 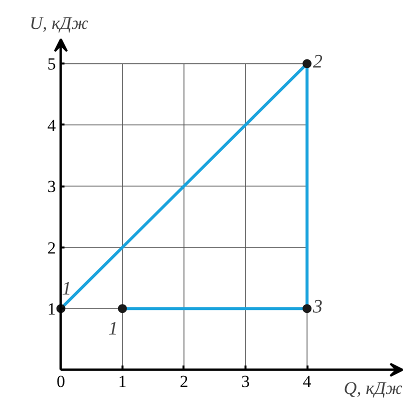 I want to click on x-tick-label: 4, so click(x=307, y=381).